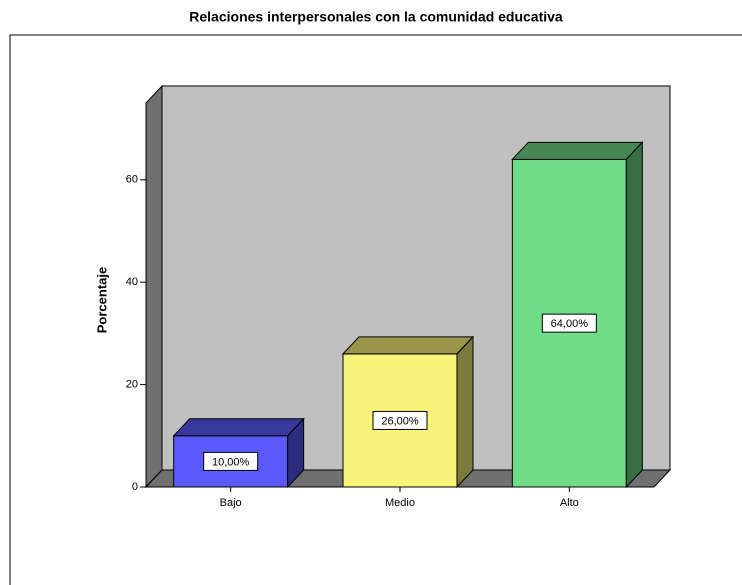 Image resolution: width=742 pixels, height=585 pixels. I want to click on y-tick-label: 20, so click(132, 385).